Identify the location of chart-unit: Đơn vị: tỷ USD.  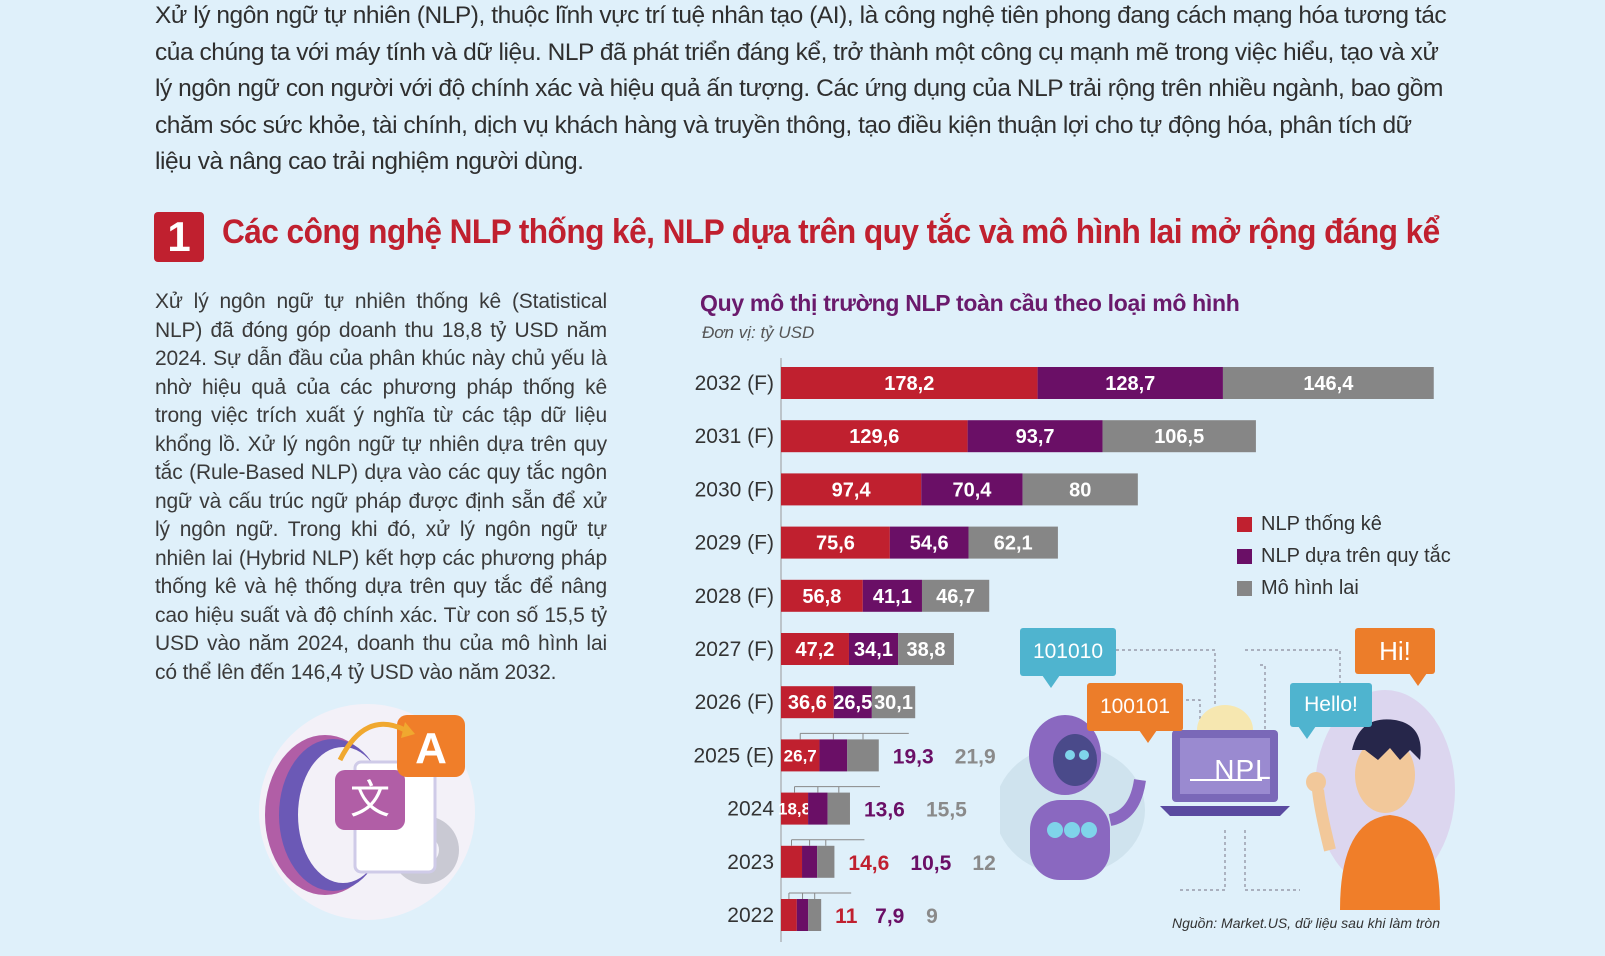
(758, 332).